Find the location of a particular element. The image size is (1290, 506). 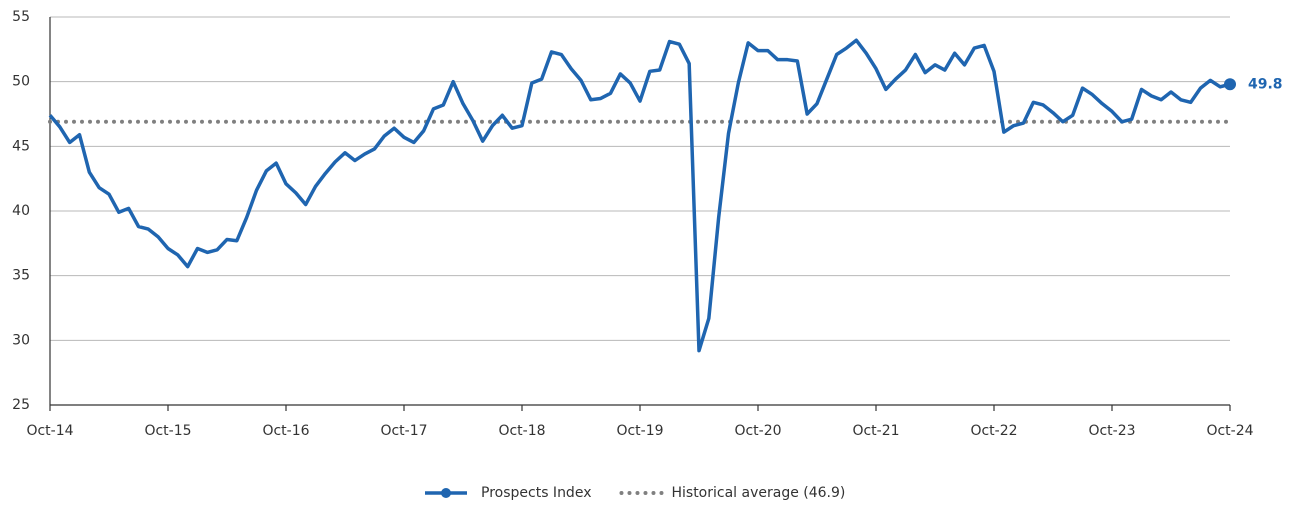

x-tick-label: Oct-23 is located at coordinates (1111, 431).